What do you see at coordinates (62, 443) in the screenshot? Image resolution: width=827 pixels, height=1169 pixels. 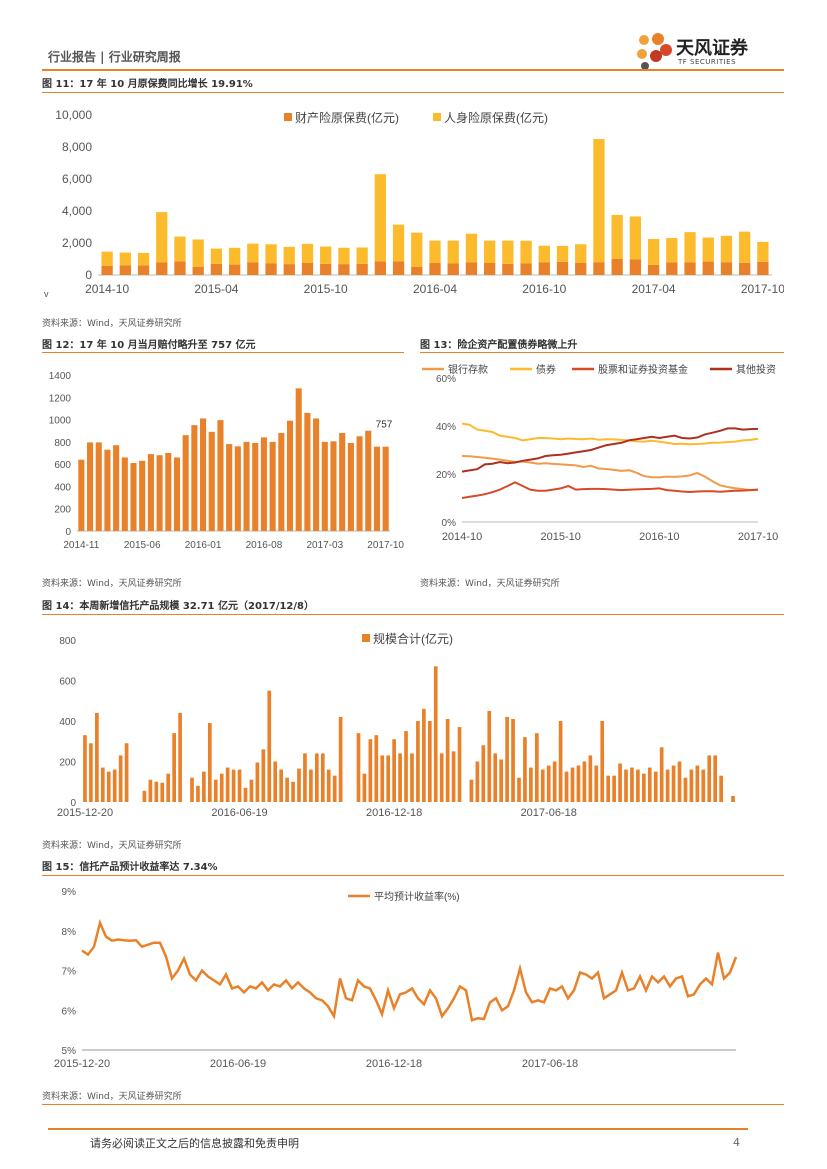 I see `fig12-ytick-label: 800` at bounding box center [62, 443].